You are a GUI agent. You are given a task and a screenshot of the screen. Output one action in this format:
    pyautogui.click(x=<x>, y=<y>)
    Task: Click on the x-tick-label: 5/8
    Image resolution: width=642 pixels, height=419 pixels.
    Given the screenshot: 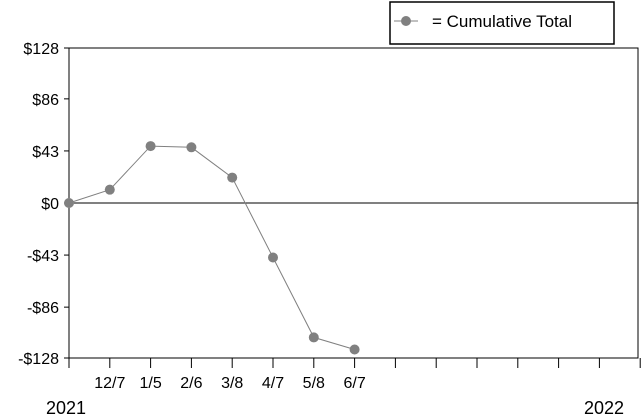 What is the action you would take?
    pyautogui.click(x=314, y=383)
    